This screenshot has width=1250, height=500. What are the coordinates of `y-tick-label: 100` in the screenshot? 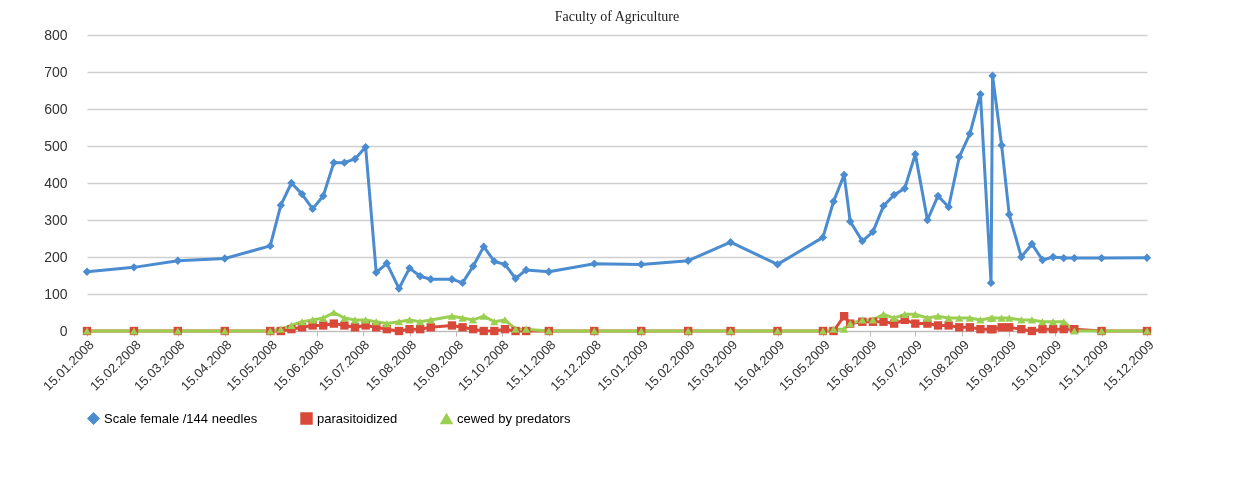 It's located at (56, 293).